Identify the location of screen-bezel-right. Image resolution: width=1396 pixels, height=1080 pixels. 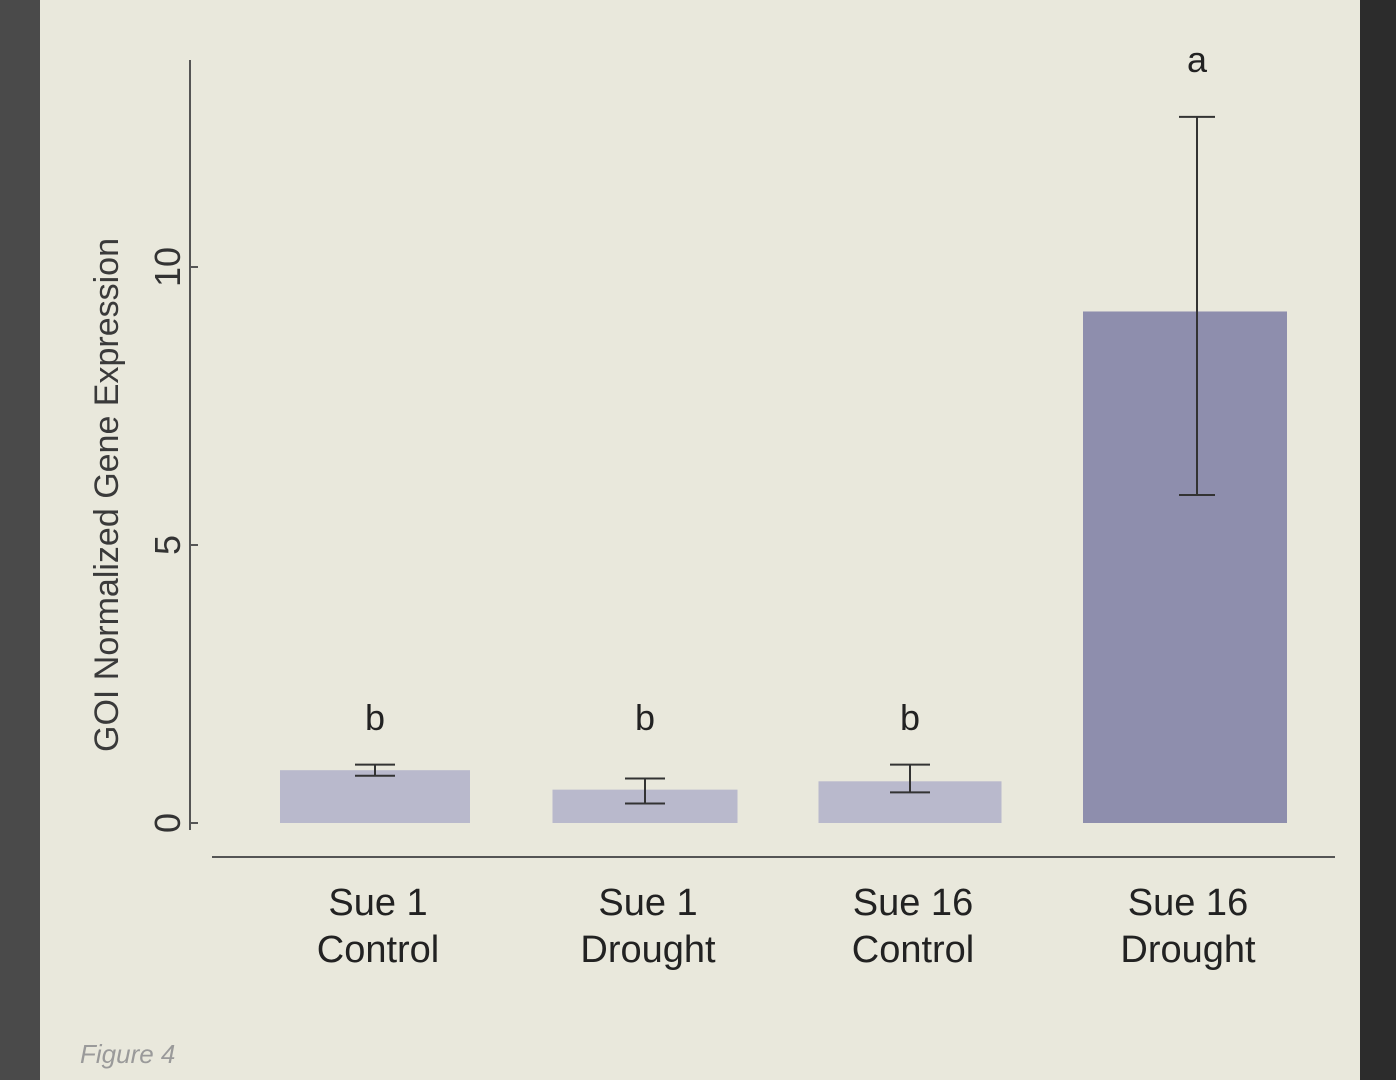
(1378, 540).